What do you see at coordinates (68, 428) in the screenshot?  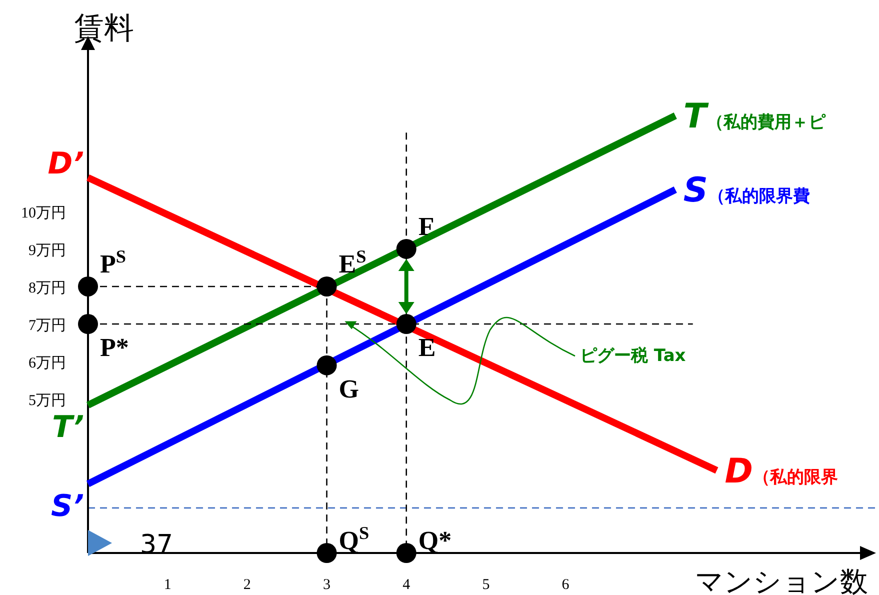 I see `annotation: T’` at bounding box center [68, 428].